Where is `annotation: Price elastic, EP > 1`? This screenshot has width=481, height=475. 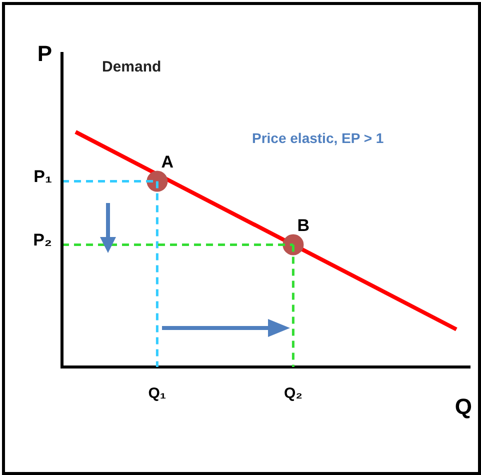
annotation: Price elastic, EP > 1 is located at coordinates (318, 138).